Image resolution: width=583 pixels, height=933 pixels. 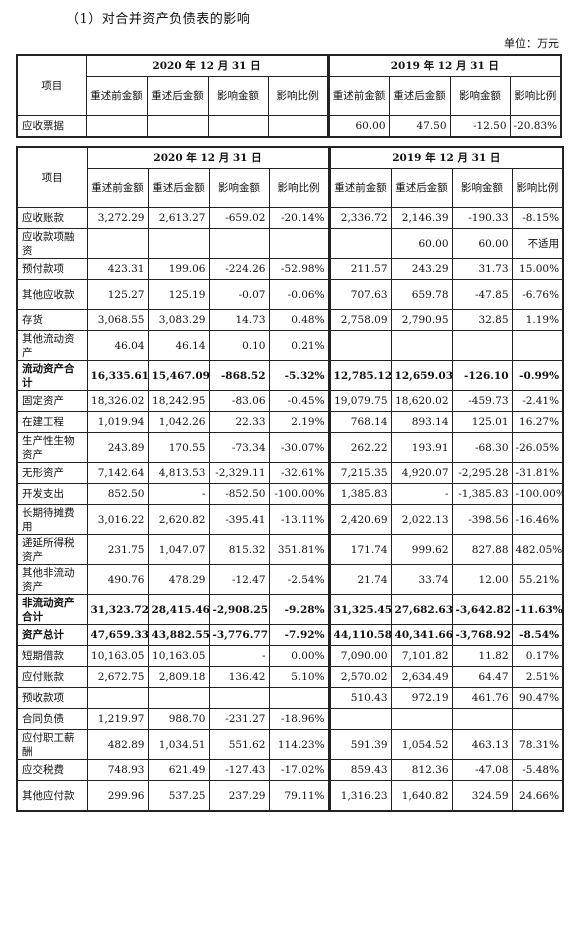 I want to click on row-label: 应收账款, so click(x=52, y=218).